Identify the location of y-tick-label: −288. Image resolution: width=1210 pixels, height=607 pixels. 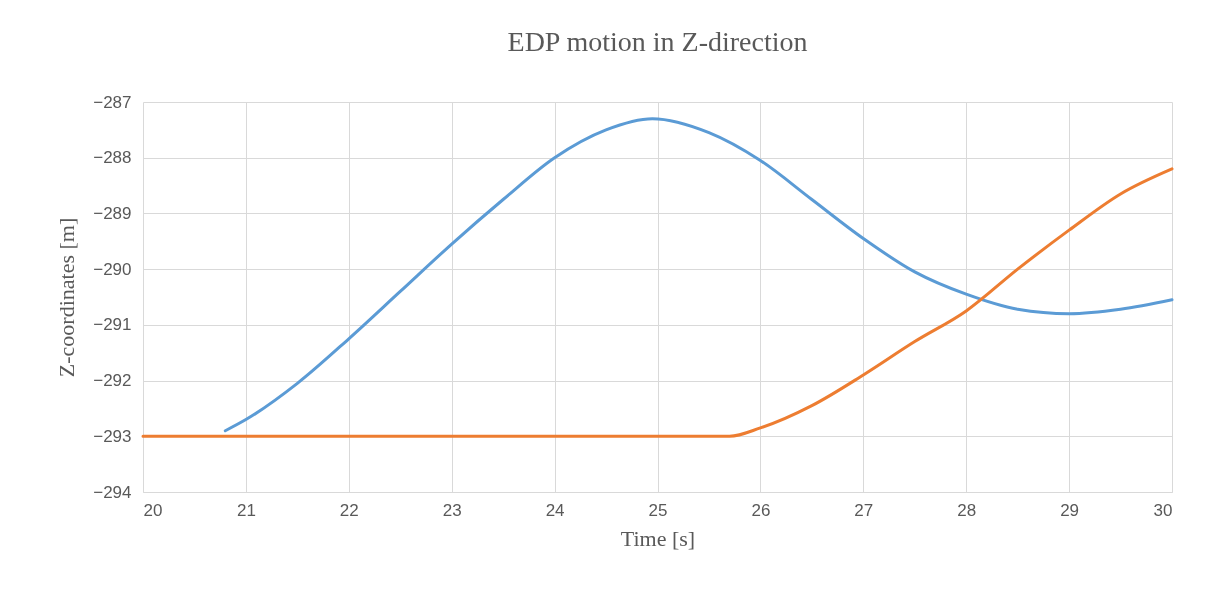
(112, 158).